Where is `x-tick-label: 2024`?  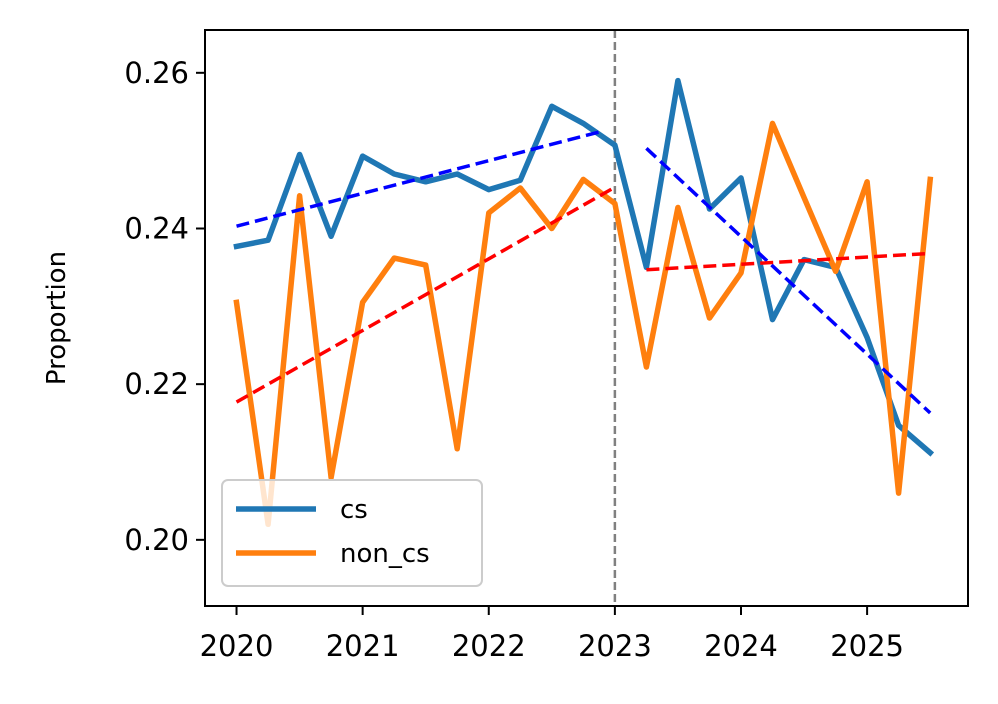
x-tick-label: 2024 is located at coordinates (741, 646).